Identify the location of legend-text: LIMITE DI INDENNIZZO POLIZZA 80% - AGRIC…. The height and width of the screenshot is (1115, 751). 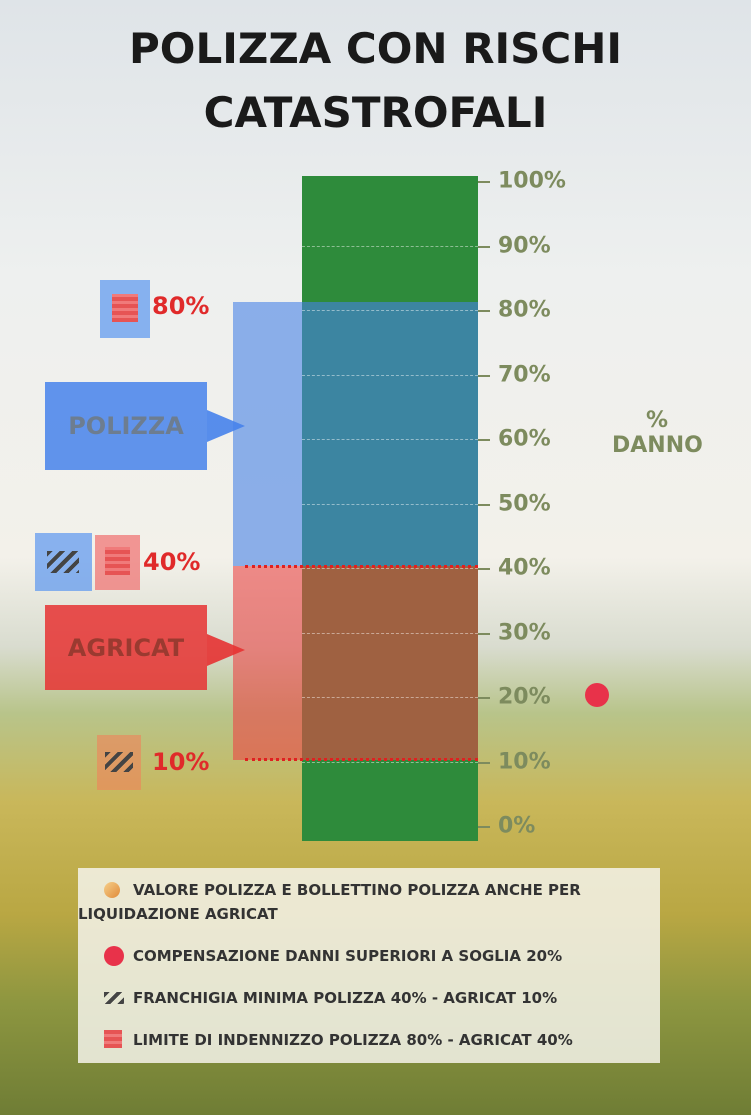
(353, 1040).